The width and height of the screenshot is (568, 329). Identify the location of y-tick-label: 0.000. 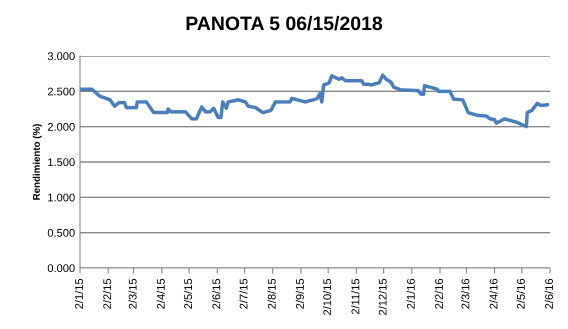
(61, 268).